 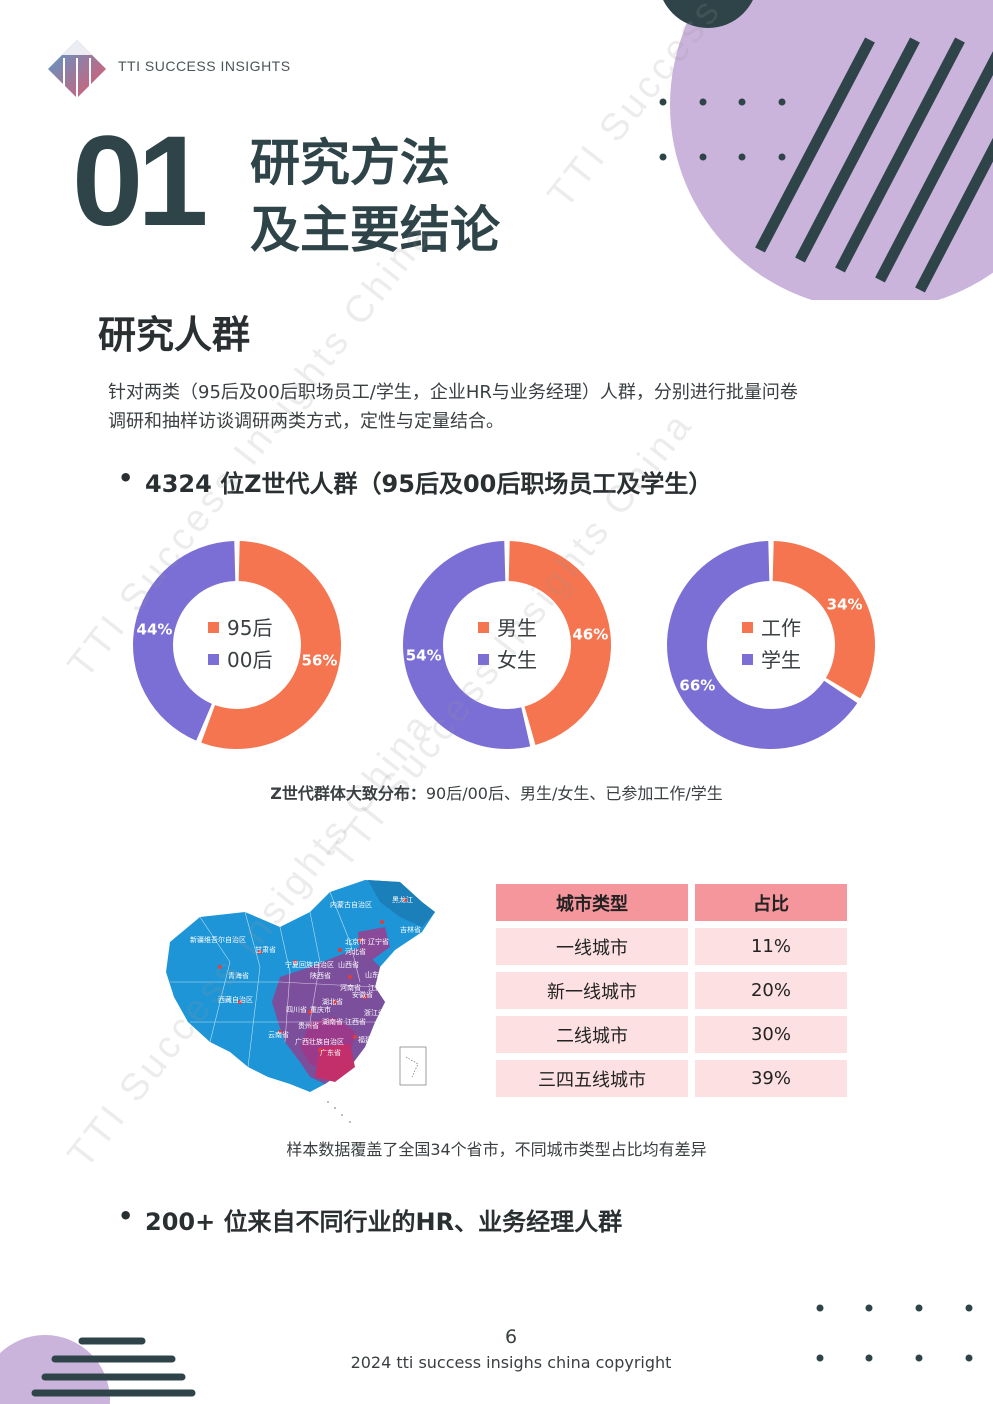 I want to click on map-label: 内蒙古自治区, so click(x=351, y=904).